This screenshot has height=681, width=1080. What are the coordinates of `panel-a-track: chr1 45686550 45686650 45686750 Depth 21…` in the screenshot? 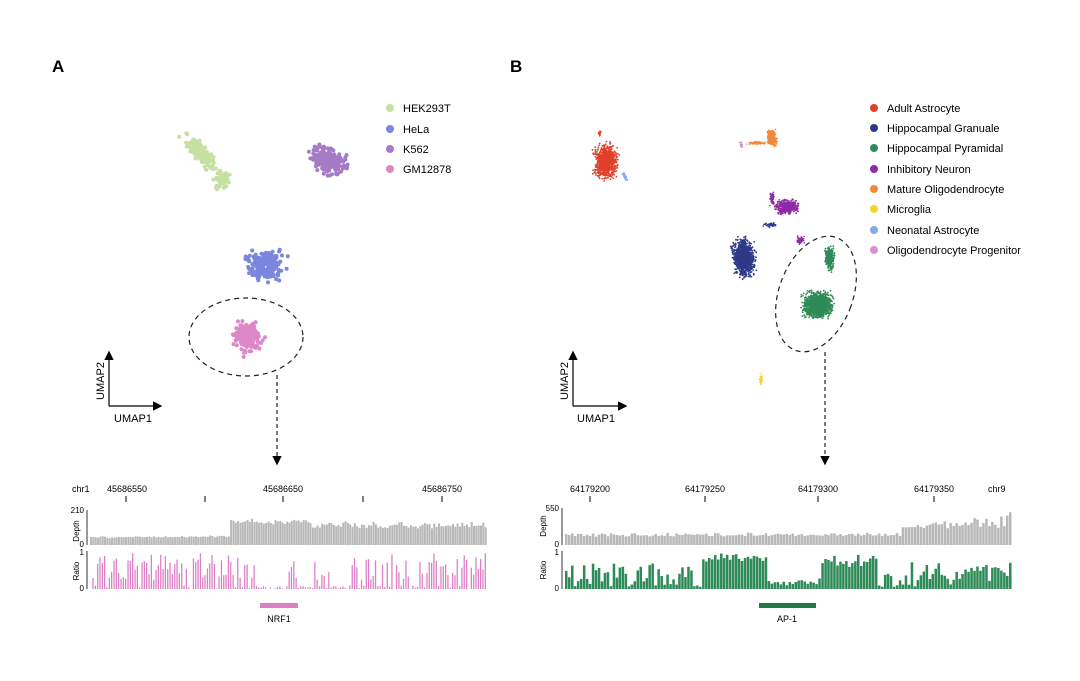 It's located at (279, 554).